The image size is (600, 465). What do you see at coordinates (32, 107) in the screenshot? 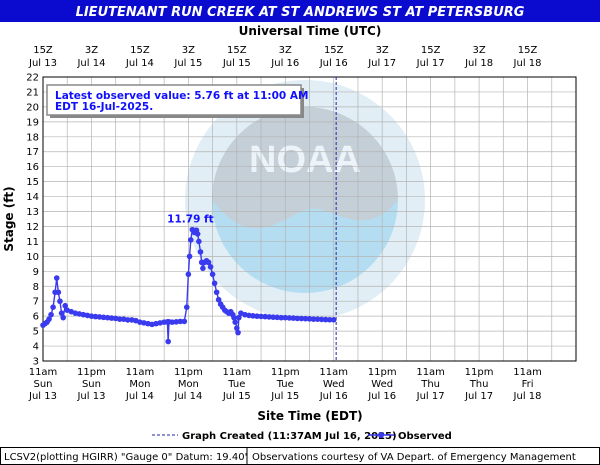
I see `y-tick-label: 20` at bounding box center [32, 107].